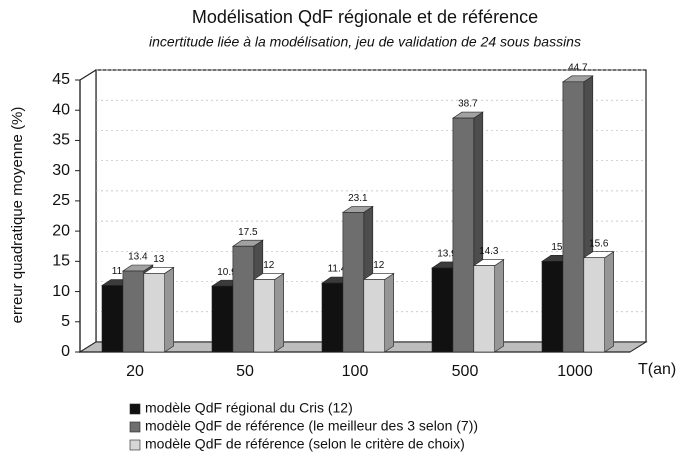 The height and width of the screenshot is (464, 684). Describe the element at coordinates (557, 247) in the screenshot. I see `value-label: 15` at that location.